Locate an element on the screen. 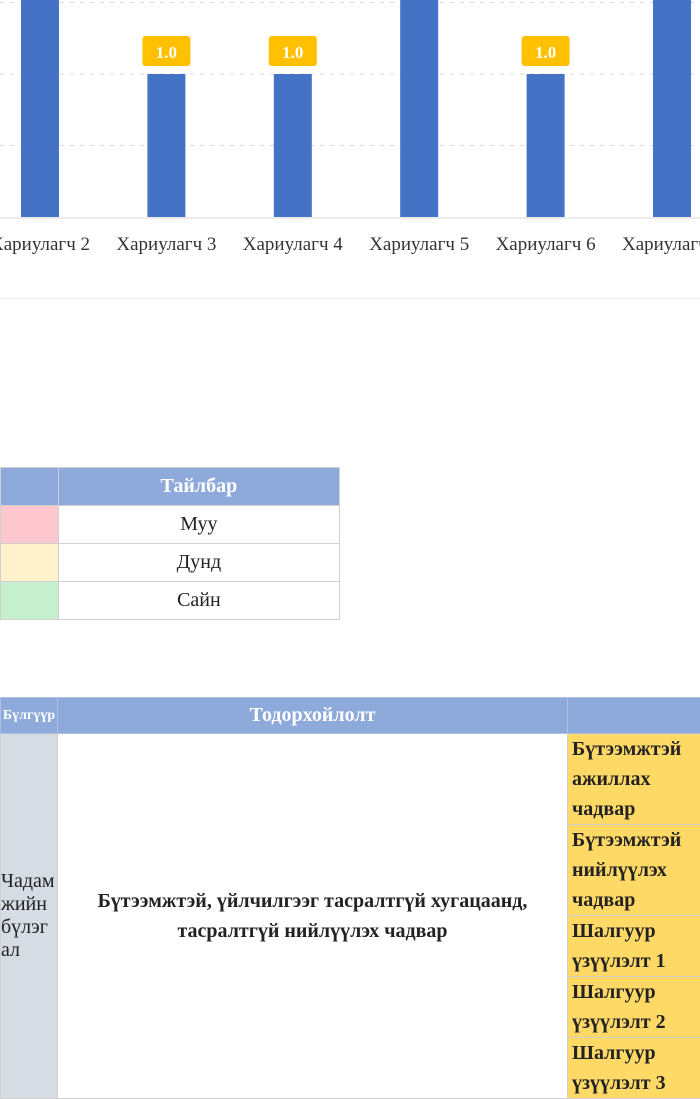  criteria-cell: Шалгуур үзүүлэлт 3 is located at coordinates (634, 1068).